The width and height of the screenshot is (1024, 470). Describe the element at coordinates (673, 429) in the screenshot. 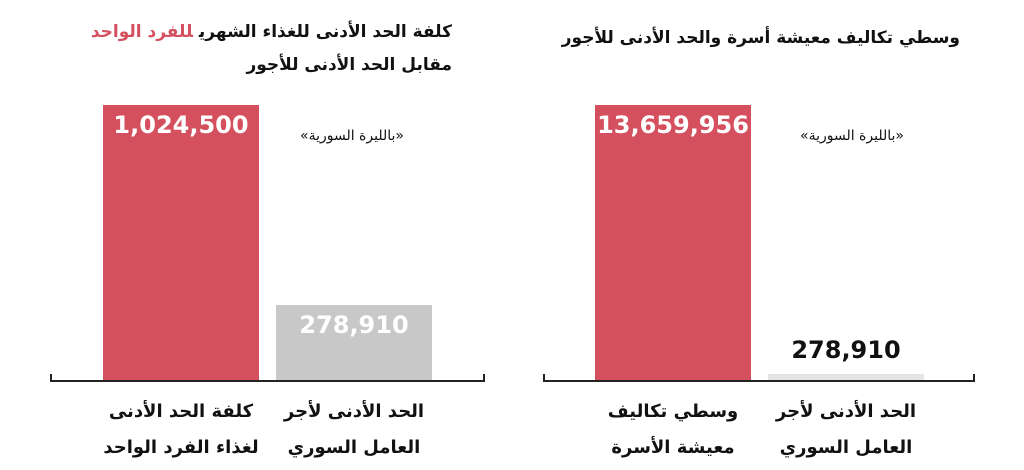

I see `category-label: وسطي تكاليف معيشة الأسرة` at that location.